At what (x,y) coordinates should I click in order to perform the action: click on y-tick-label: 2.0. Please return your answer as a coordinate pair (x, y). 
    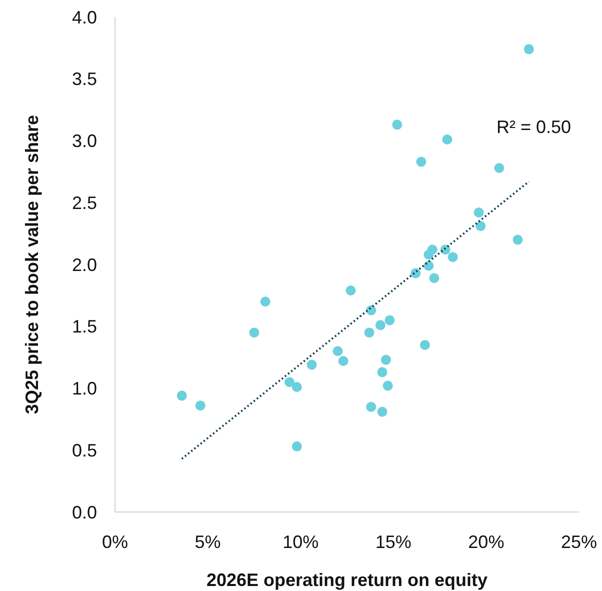
    Looking at the image, I should click on (84, 264).